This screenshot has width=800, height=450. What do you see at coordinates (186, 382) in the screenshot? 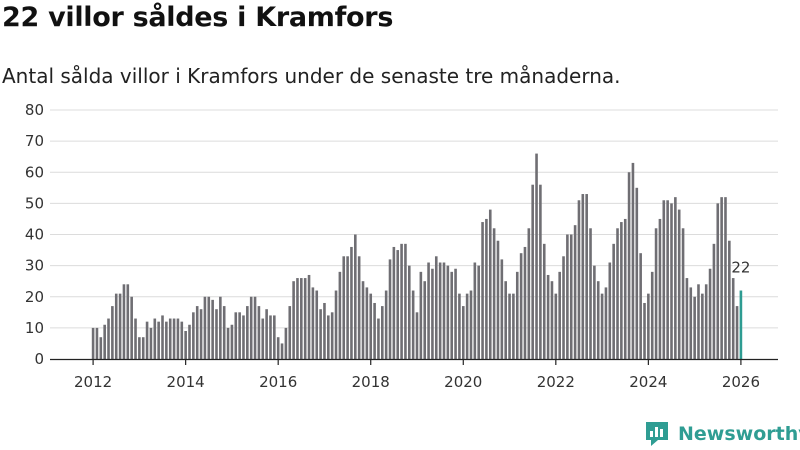
I see `x-tick-label: 2014` at bounding box center [186, 382].